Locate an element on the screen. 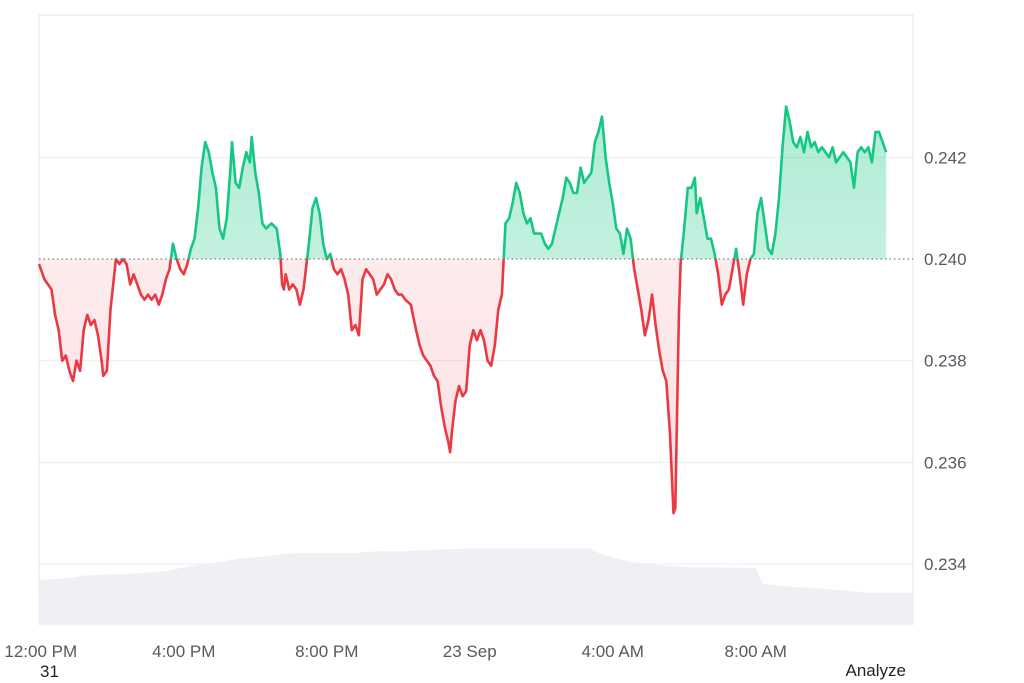  y-tick-label: 0.240 is located at coordinates (945, 259).